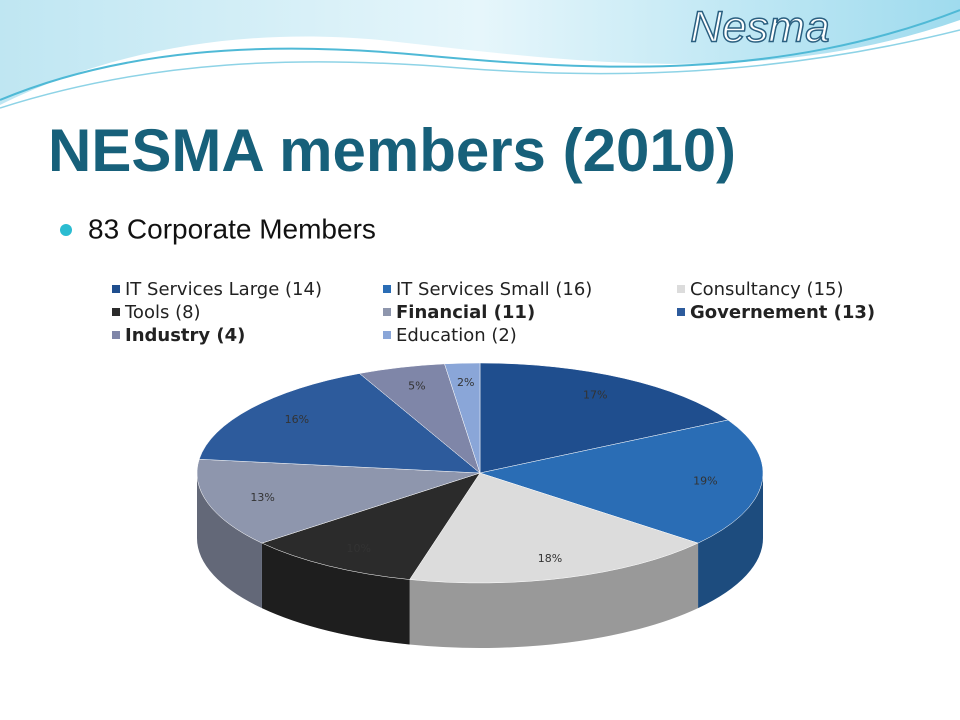 This screenshot has width=960, height=720. What do you see at coordinates (550, 558) in the screenshot?
I see `slice-label: 18%` at bounding box center [550, 558].